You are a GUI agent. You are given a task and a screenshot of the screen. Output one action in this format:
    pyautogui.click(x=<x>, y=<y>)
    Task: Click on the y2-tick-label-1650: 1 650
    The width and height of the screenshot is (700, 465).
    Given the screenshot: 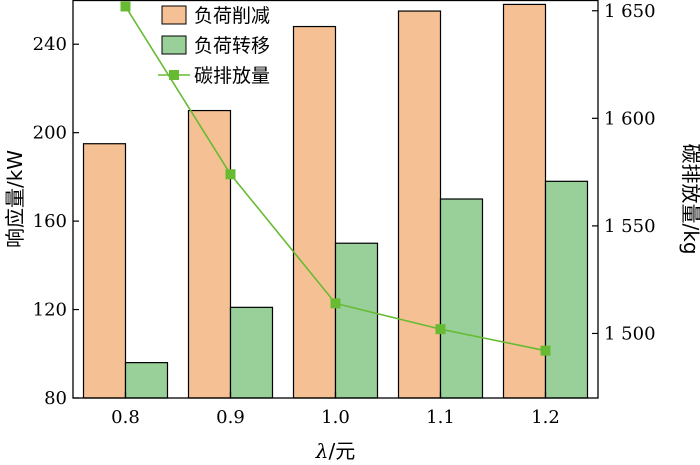 What is the action you would take?
    pyautogui.click(x=630, y=11)
    